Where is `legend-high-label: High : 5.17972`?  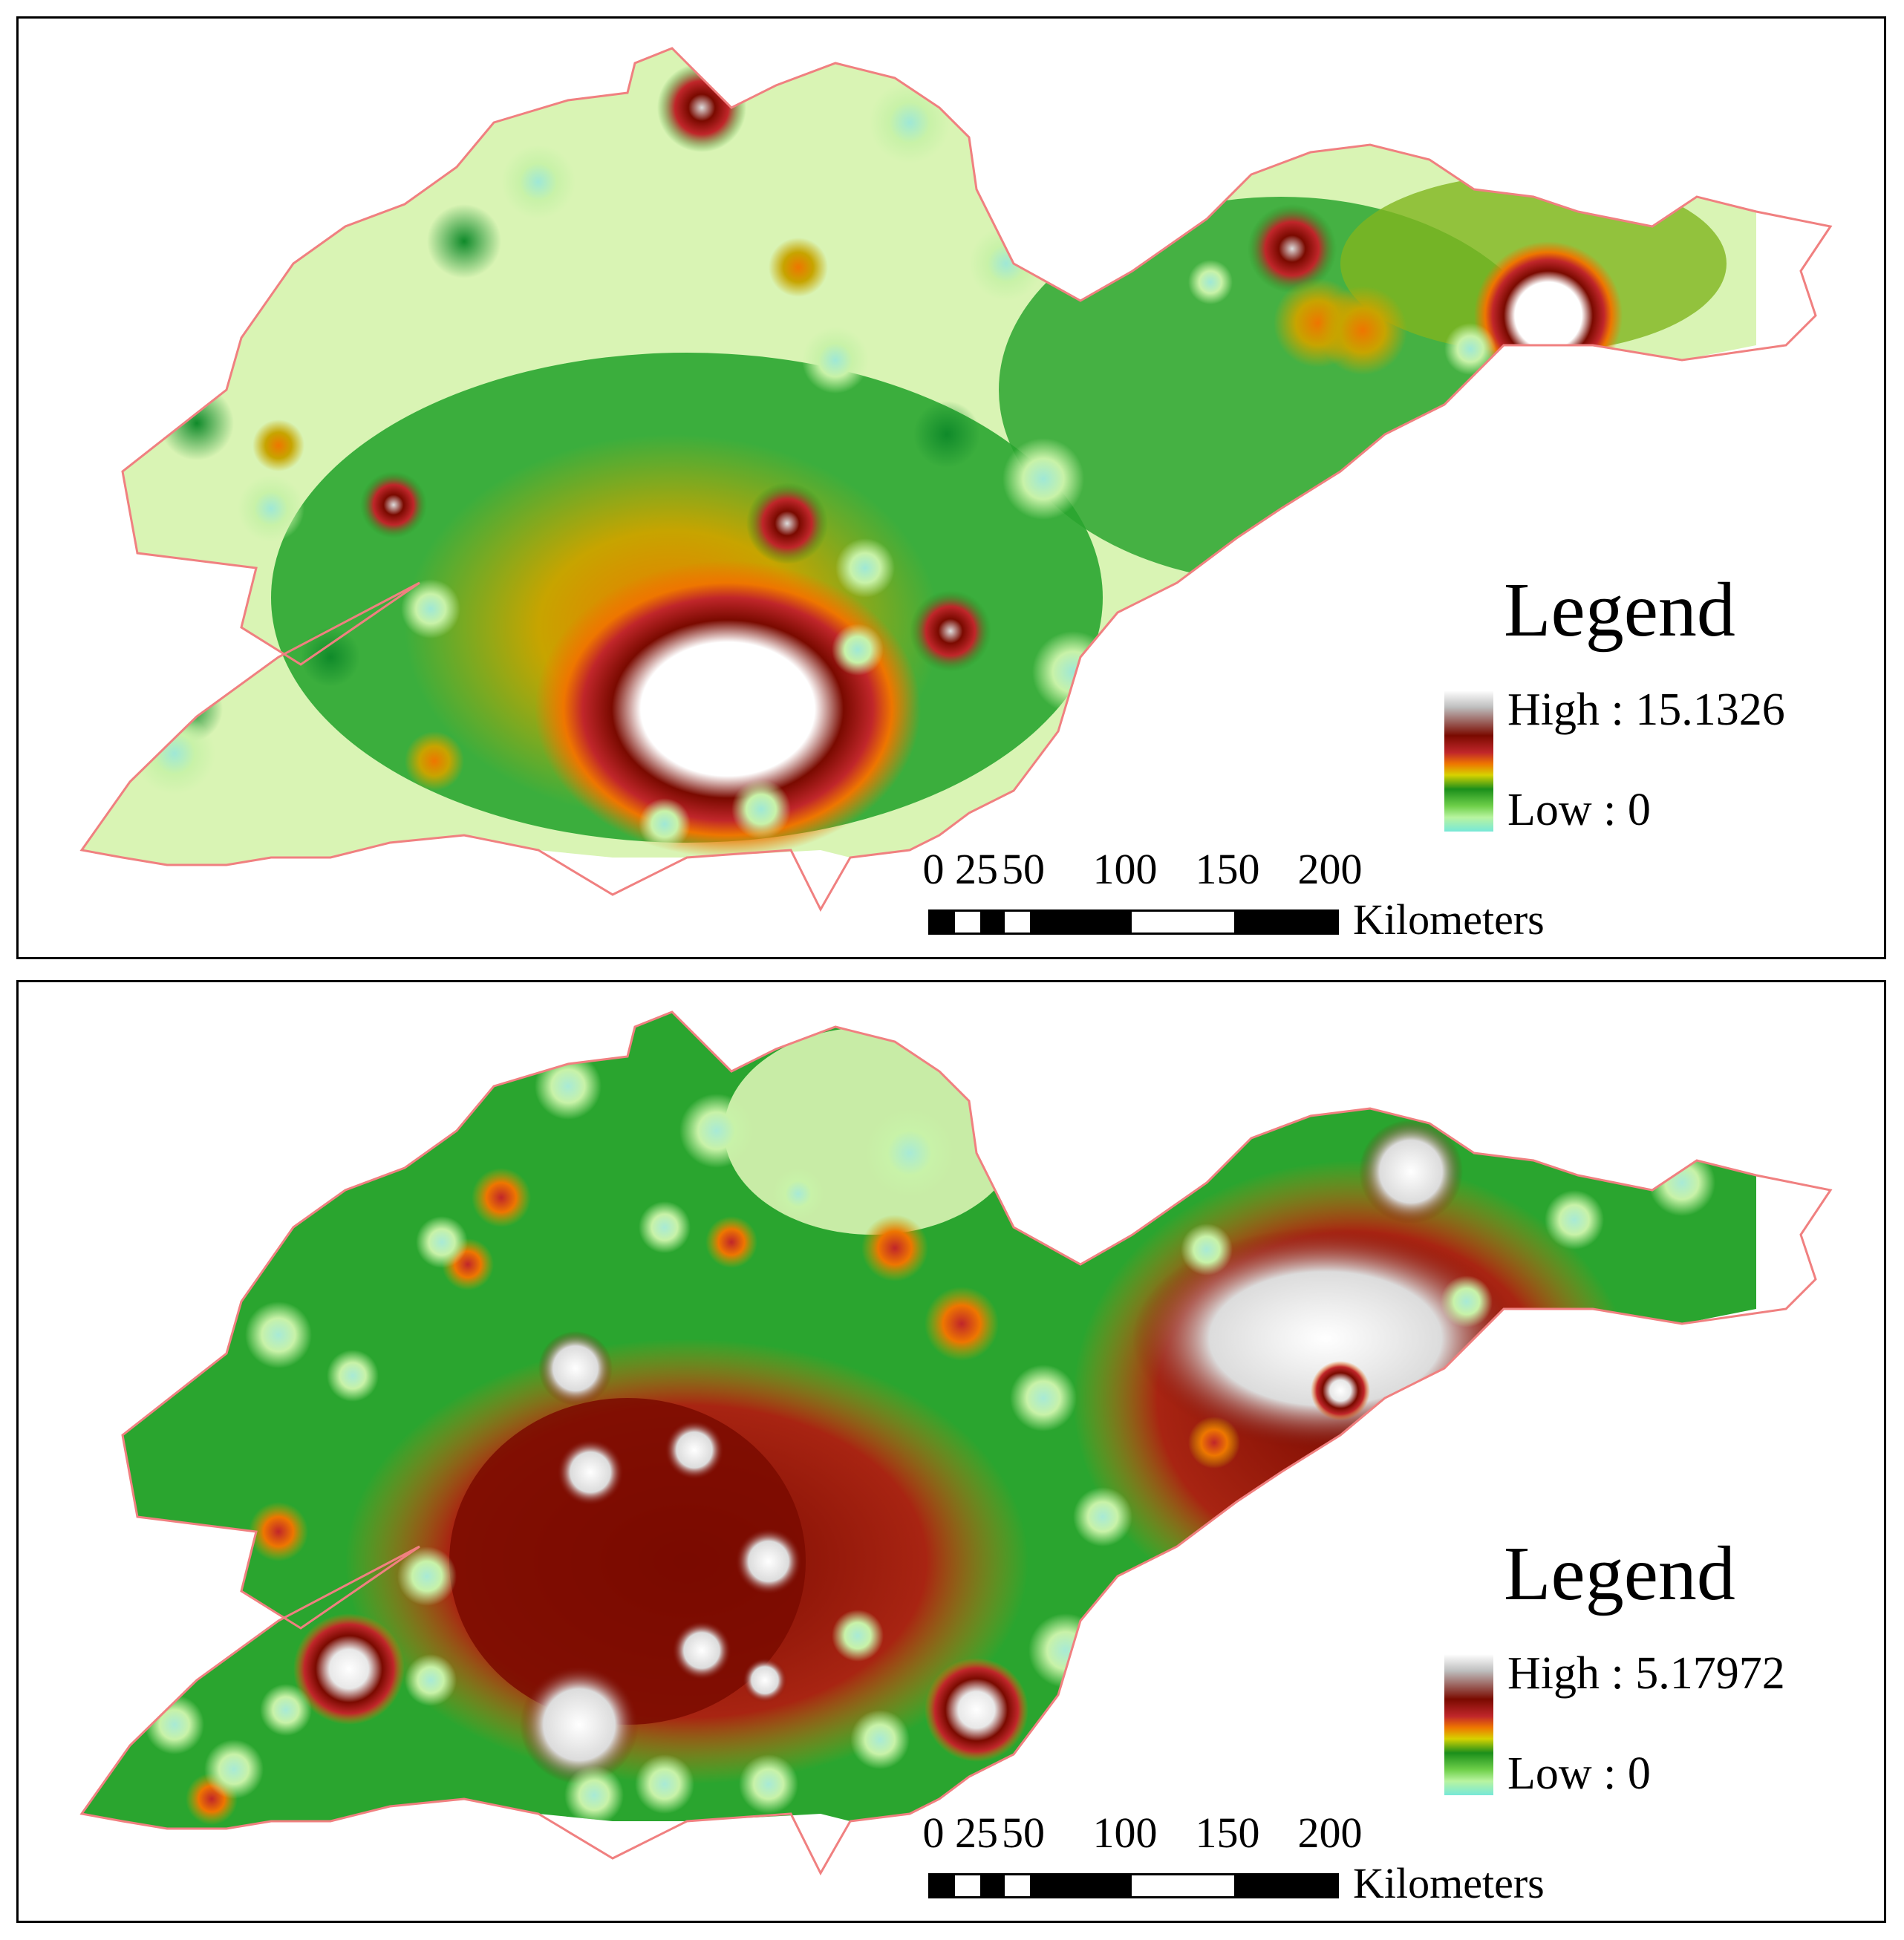 legend-high-label: High : 5.17972 is located at coordinates (1646, 1674).